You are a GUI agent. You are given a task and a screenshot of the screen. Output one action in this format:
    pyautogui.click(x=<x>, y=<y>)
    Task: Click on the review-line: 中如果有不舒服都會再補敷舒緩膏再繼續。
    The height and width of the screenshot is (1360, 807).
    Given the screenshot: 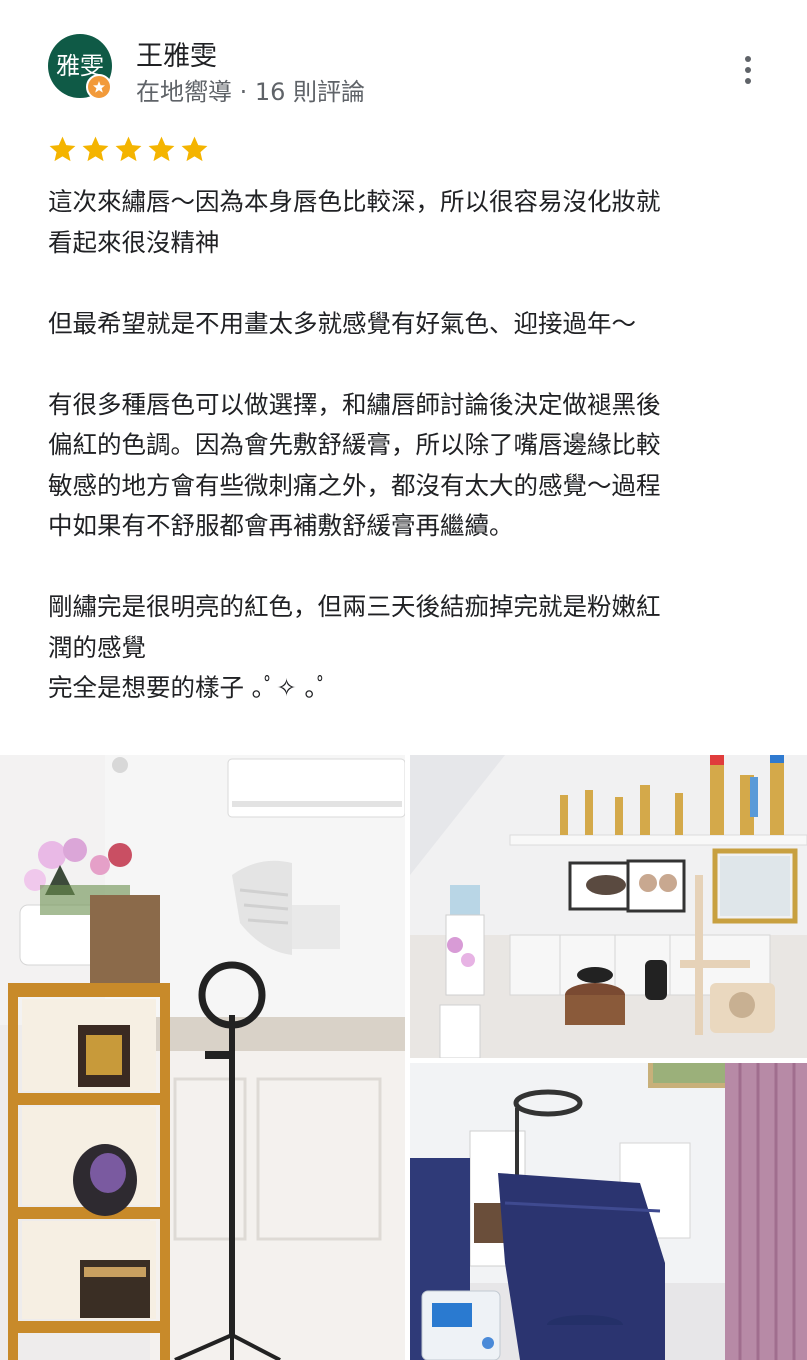 What is the action you would take?
    pyautogui.click(x=281, y=525)
    